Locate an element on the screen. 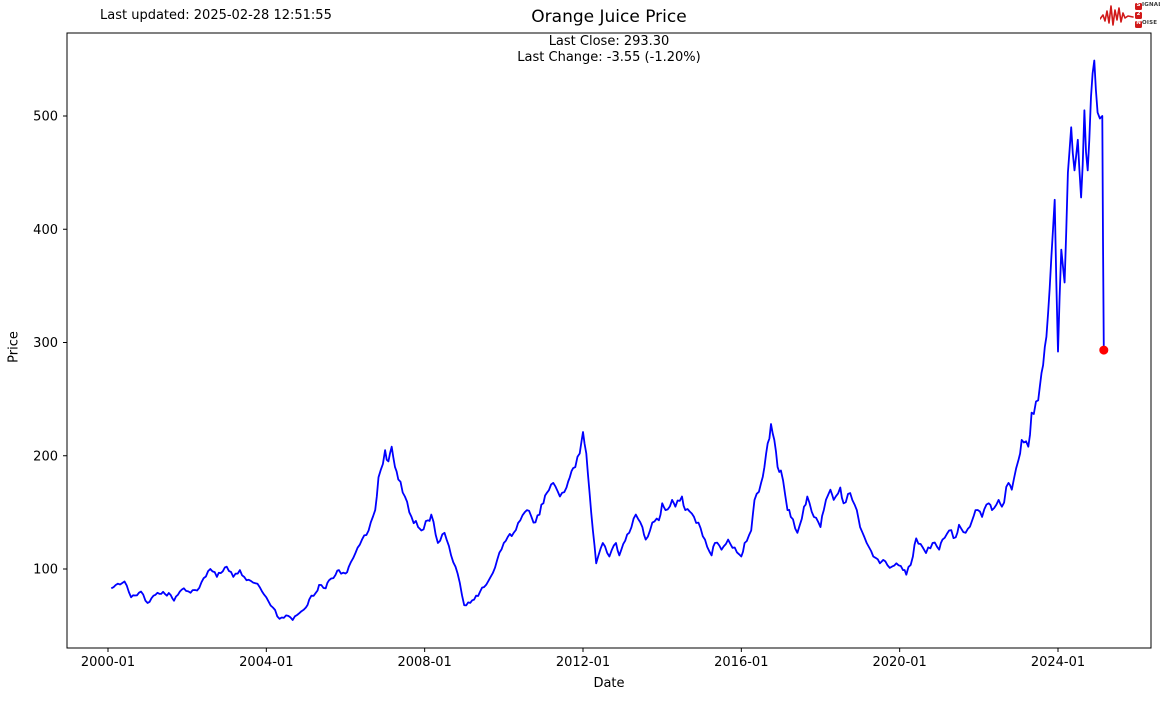 The width and height of the screenshot is (1160, 701). logo-badge-s: S is located at coordinates (1138, 6).